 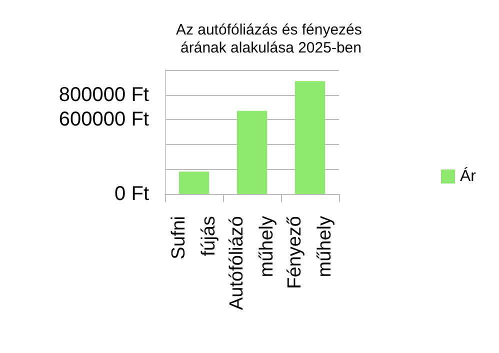 I want to click on chart-title: Az autófóliázás és fényezés árának alakulása 2025-ben, so click(x=271, y=39).